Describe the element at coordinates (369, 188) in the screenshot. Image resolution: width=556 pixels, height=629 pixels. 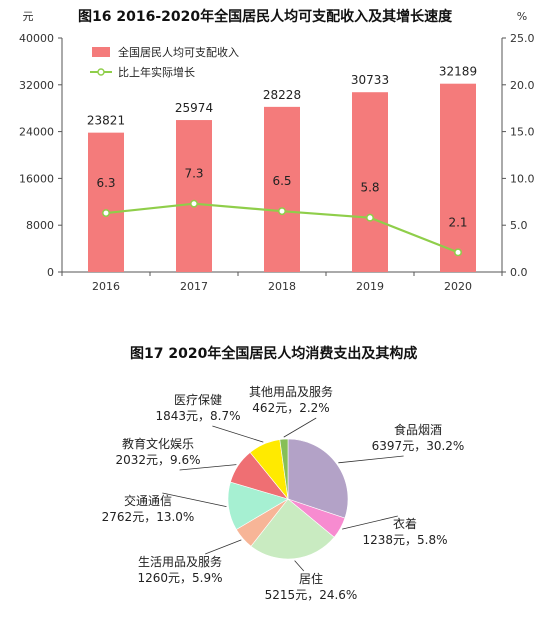
I see `growth-value-label: 5.8` at that location.